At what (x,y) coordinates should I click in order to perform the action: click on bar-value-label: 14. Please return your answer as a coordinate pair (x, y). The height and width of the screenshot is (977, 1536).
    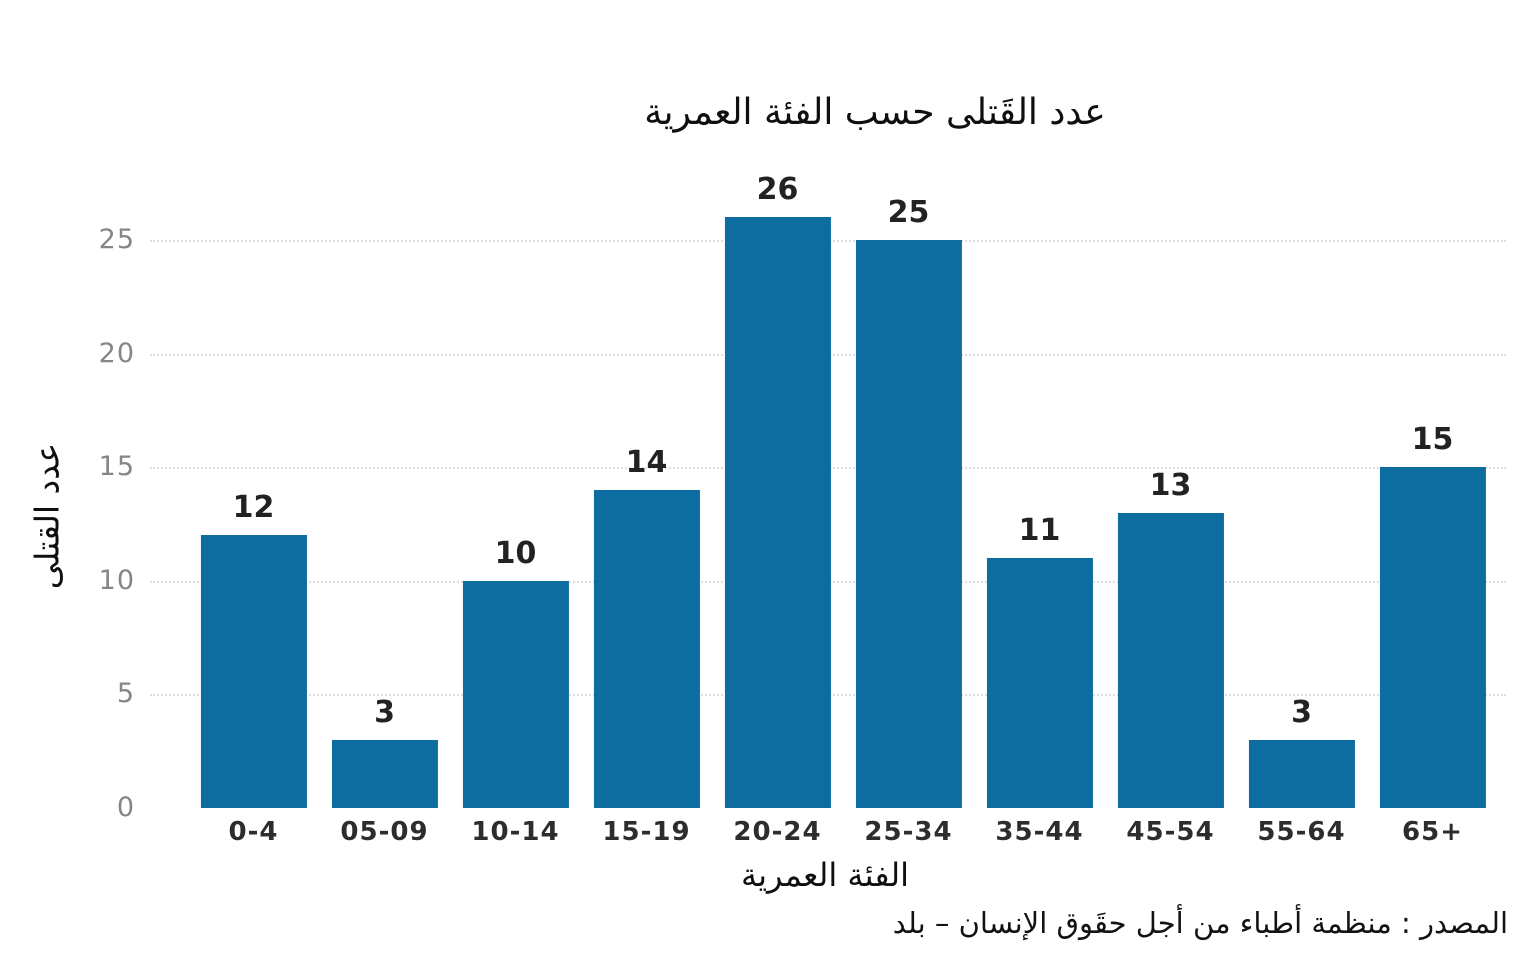
    Looking at the image, I should click on (646, 462).